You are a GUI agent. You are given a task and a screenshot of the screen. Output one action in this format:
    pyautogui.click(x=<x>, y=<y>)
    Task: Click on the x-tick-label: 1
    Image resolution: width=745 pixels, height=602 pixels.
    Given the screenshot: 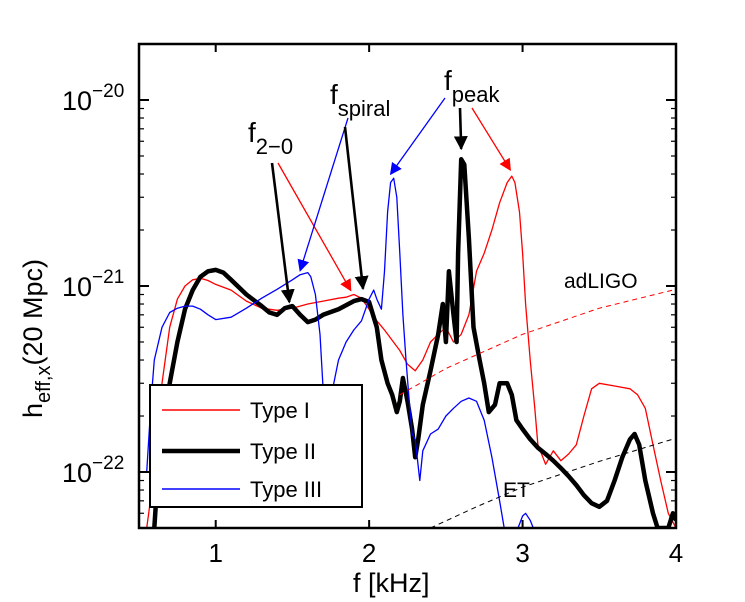 What is the action you would take?
    pyautogui.click(x=215, y=553)
    